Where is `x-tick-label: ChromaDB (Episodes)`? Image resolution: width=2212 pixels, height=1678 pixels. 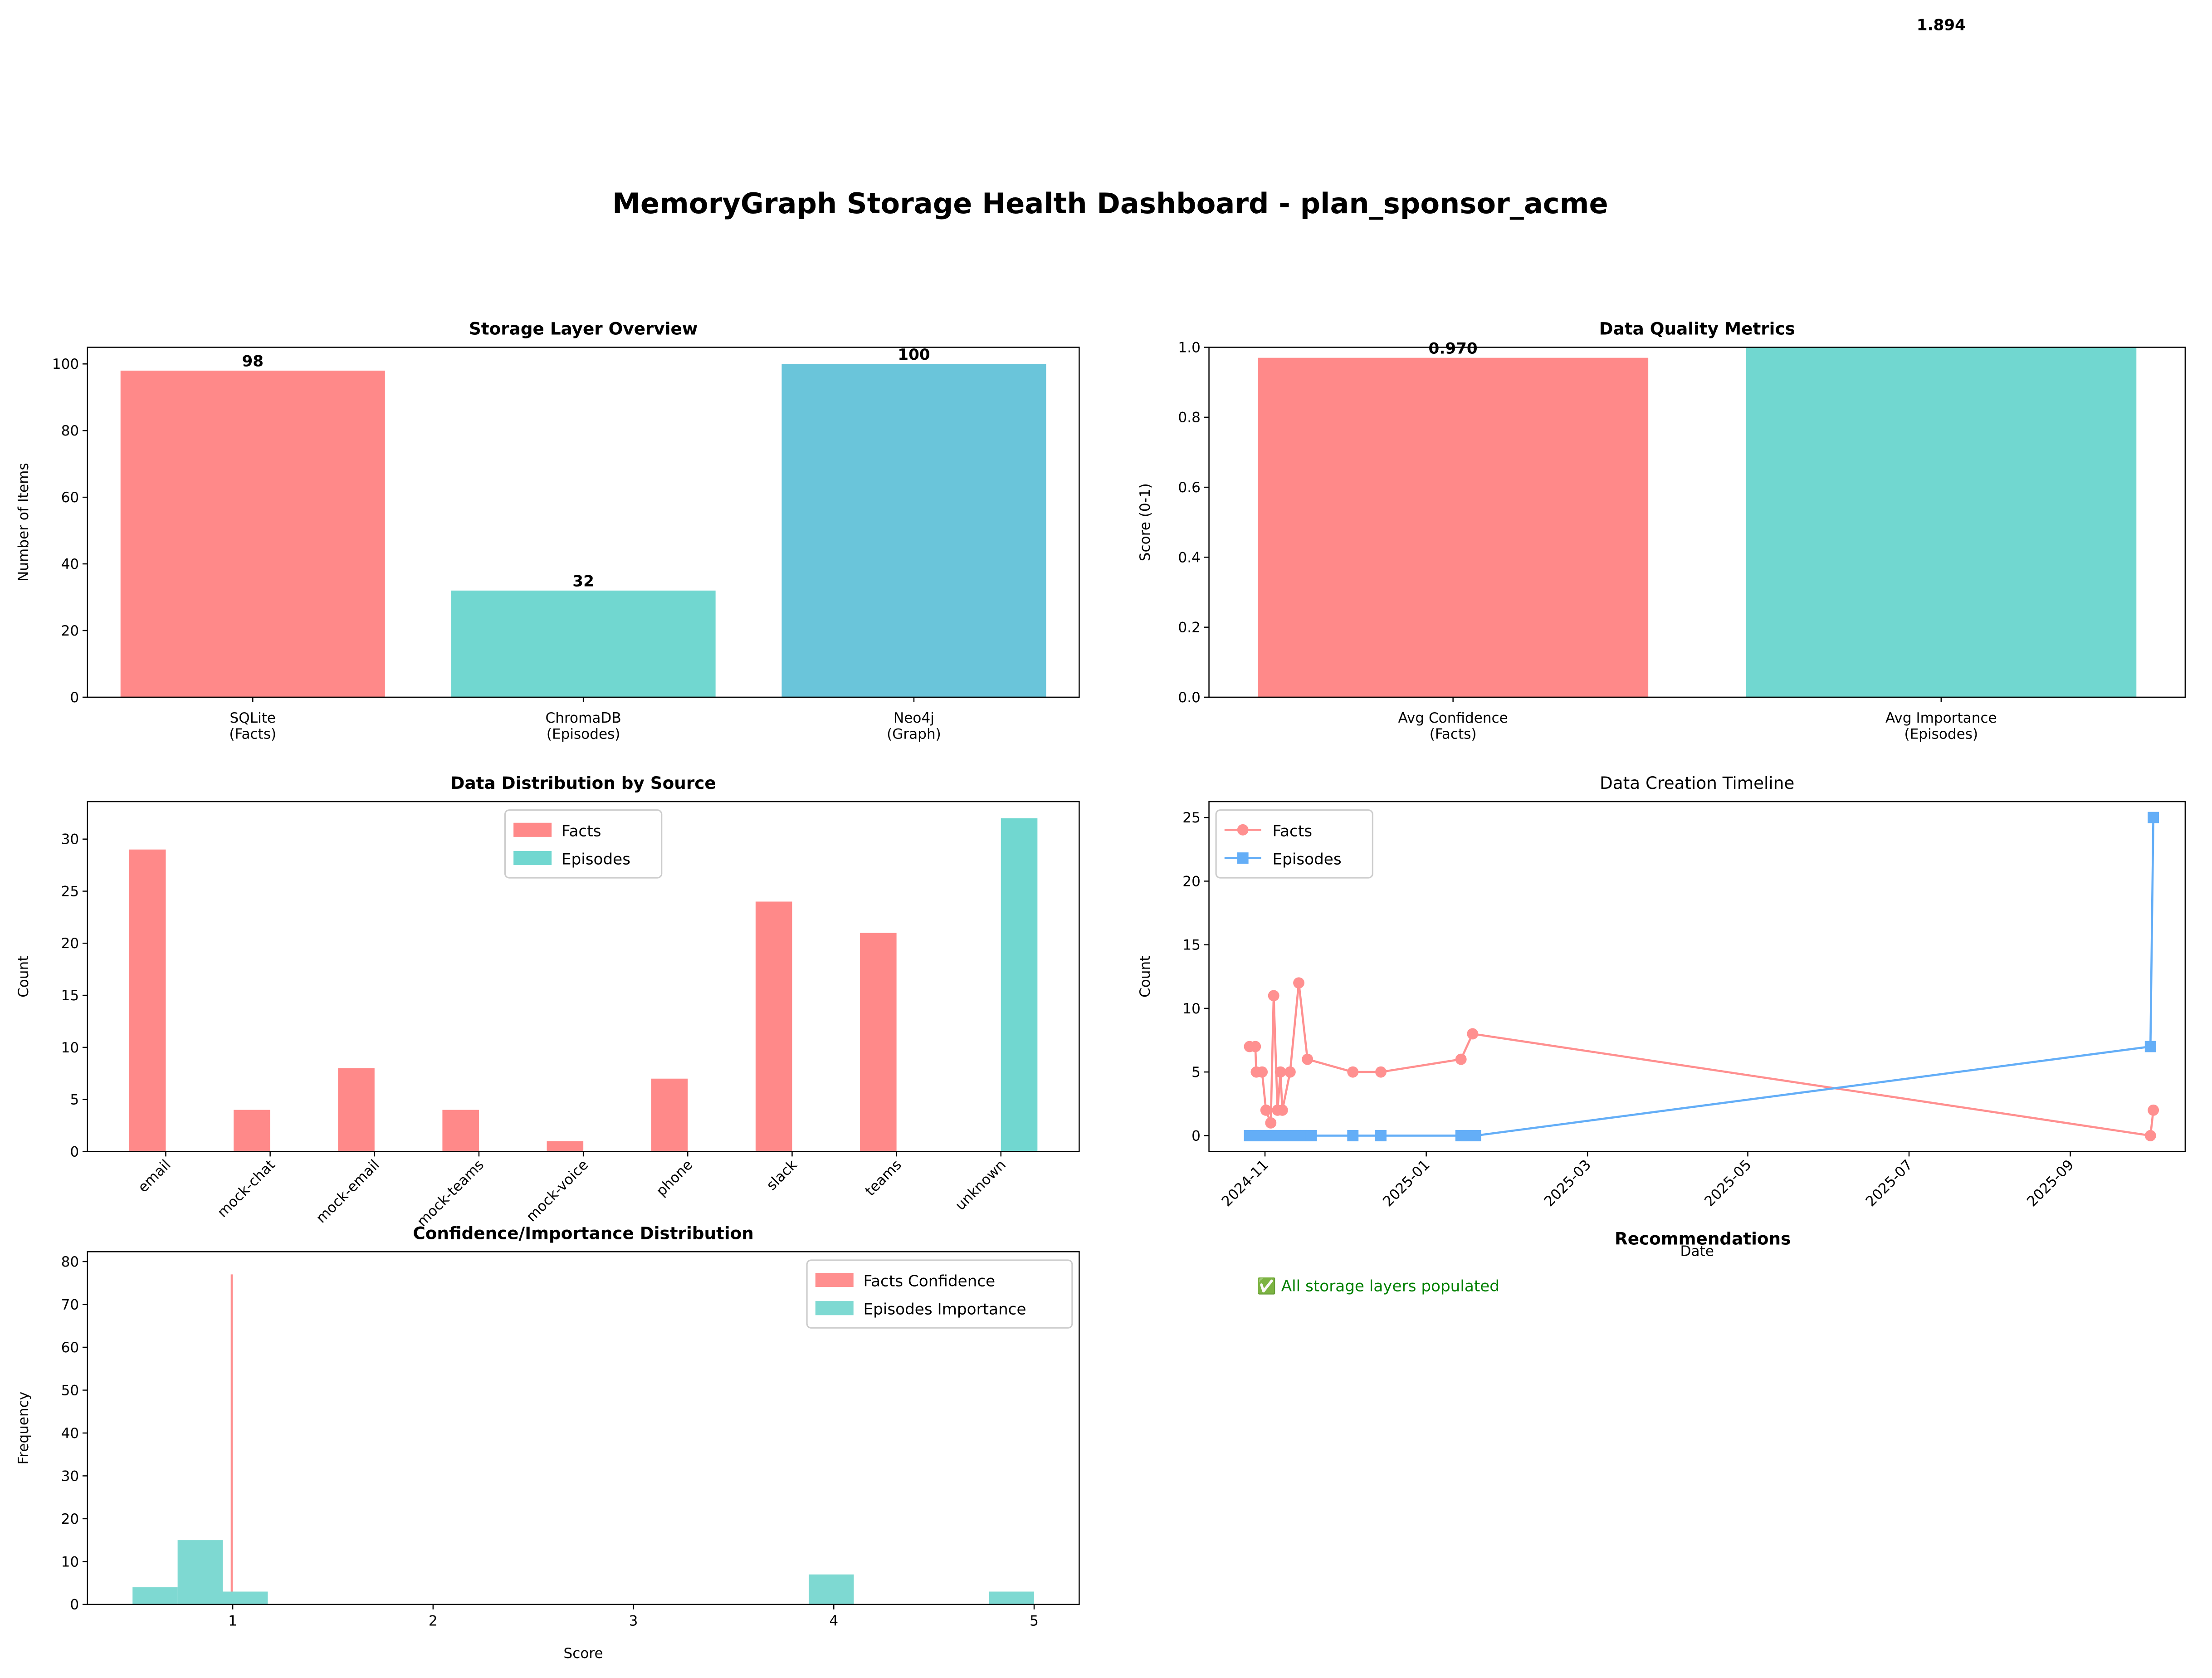 x-tick-label: ChromaDB (Episodes) is located at coordinates (583, 726).